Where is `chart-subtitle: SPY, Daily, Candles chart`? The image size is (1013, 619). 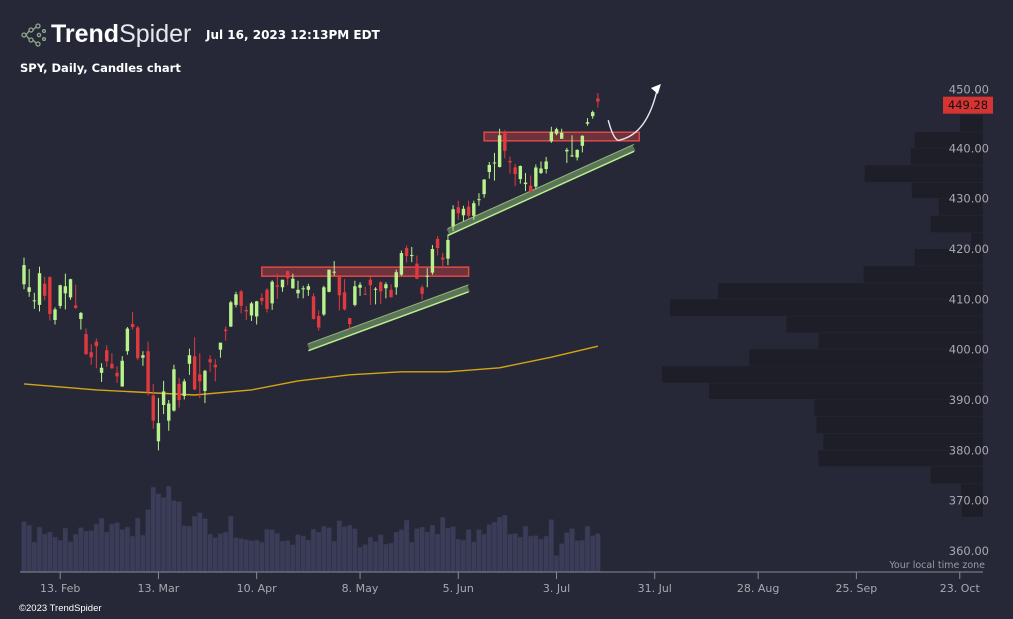 chart-subtitle: SPY, Daily, Candles chart is located at coordinates (100, 68).